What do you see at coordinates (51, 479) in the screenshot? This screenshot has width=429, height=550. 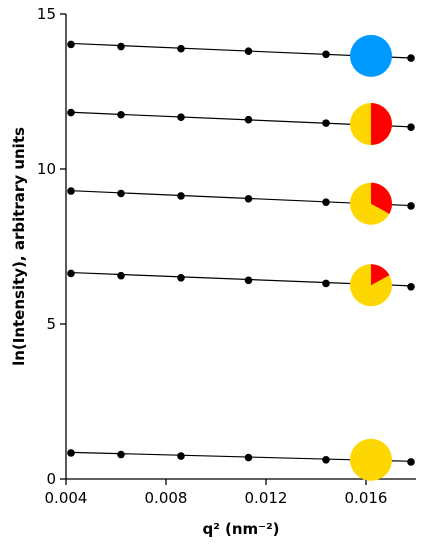 I see `y-tick-label: 0` at bounding box center [51, 479].